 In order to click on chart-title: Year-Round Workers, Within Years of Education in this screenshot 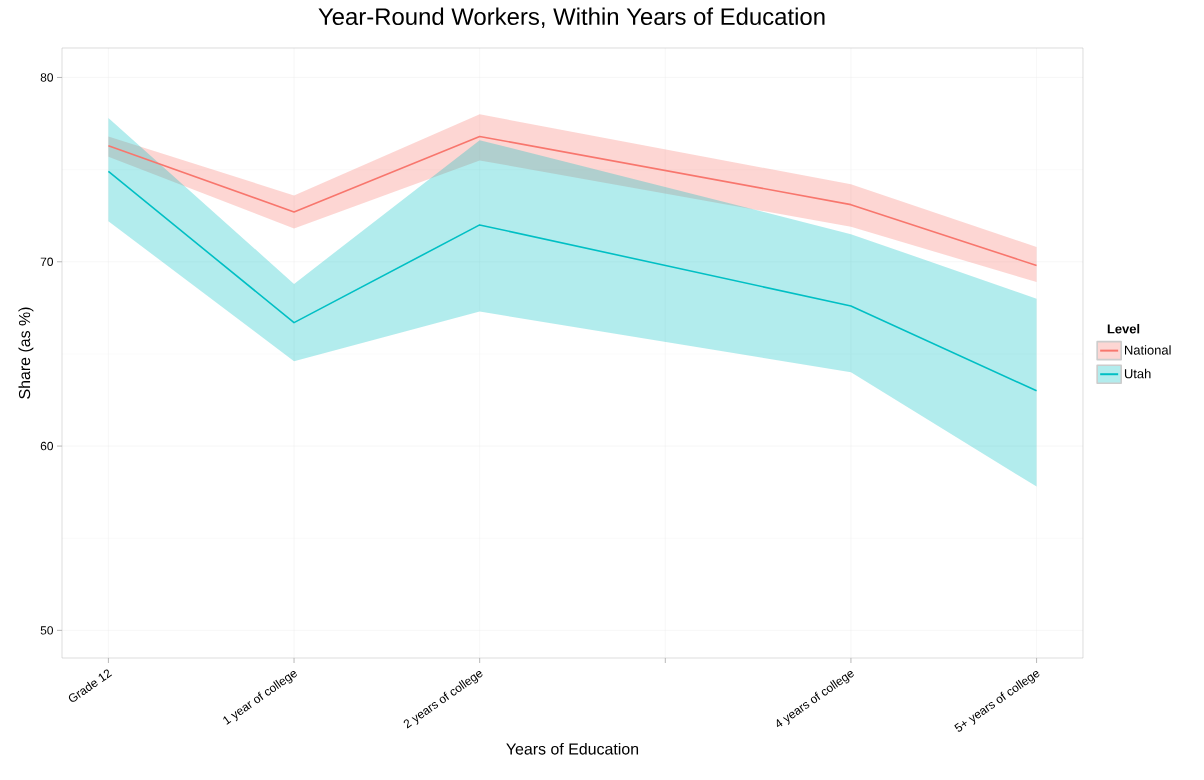, I will do `click(571, 17)`.